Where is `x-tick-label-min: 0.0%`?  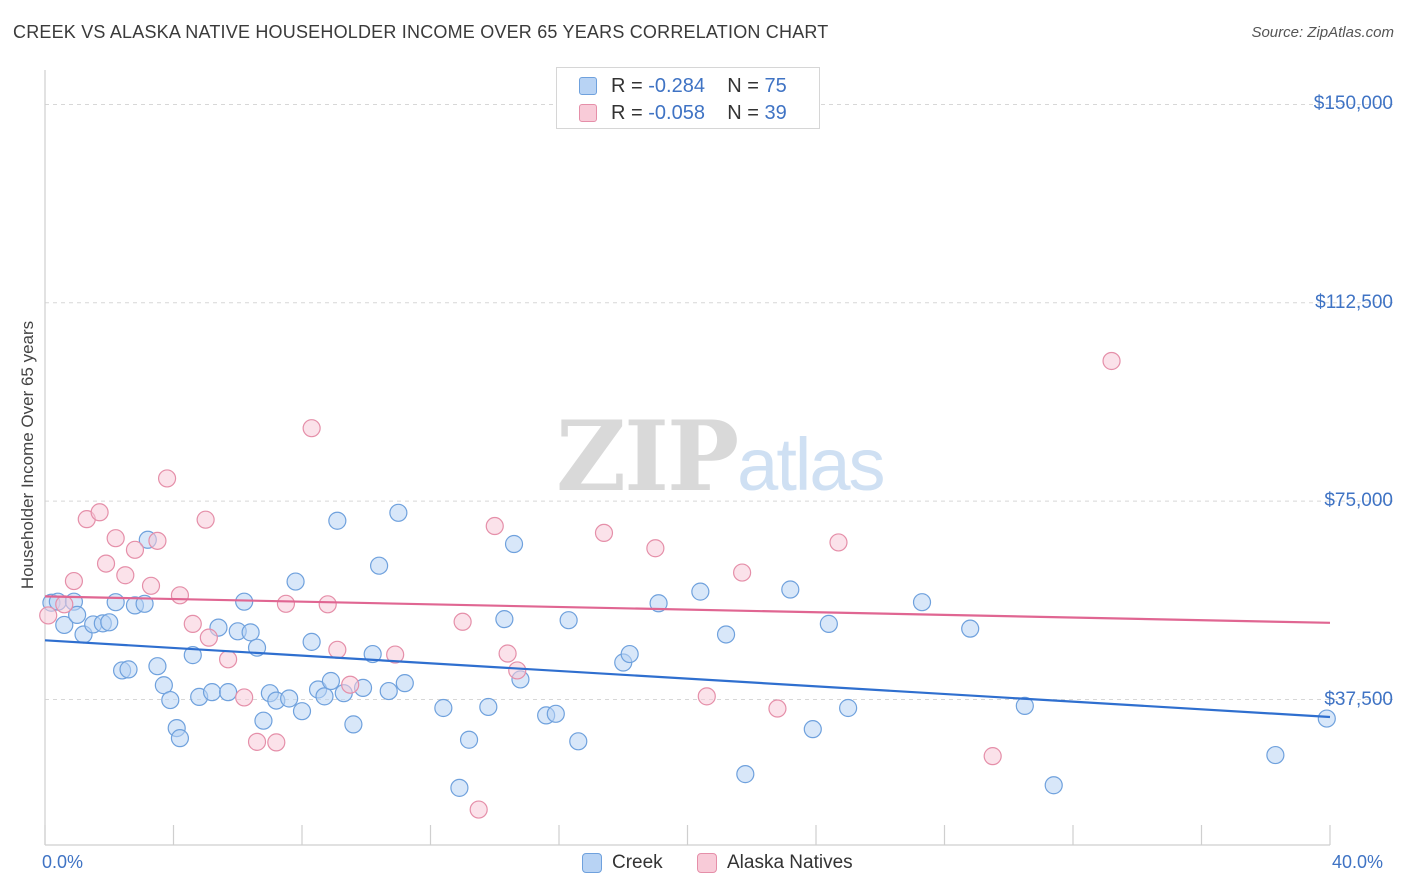 x-tick-label-min: 0.0% is located at coordinates (63, 862).